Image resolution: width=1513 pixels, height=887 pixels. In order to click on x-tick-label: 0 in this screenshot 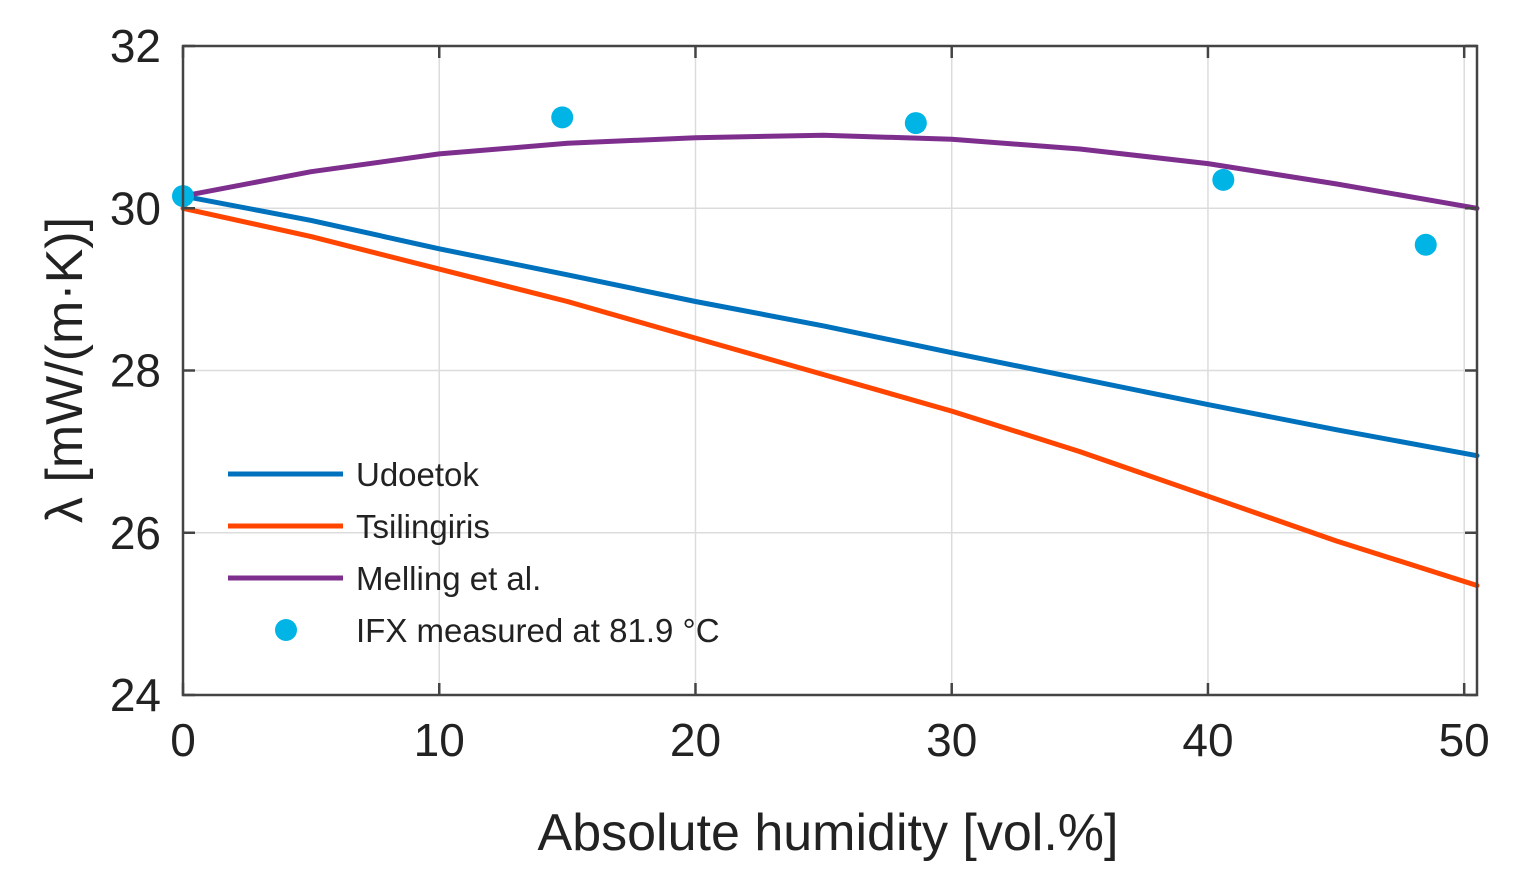, I will do `click(183, 740)`.